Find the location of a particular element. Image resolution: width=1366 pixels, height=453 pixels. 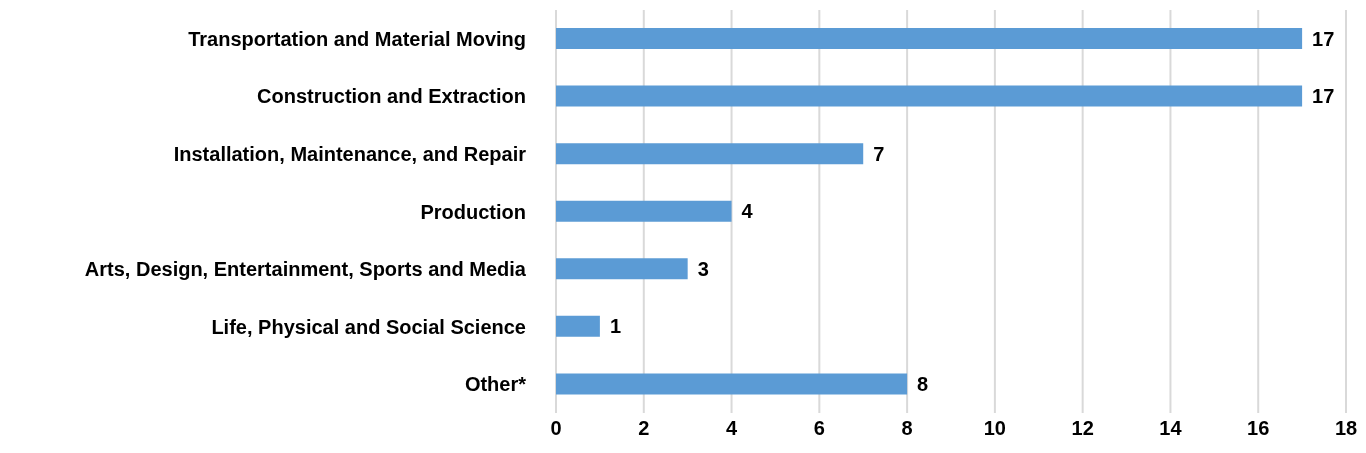

y-tick-label: Installation, Maintenance, and Repair is located at coordinates (350, 154).